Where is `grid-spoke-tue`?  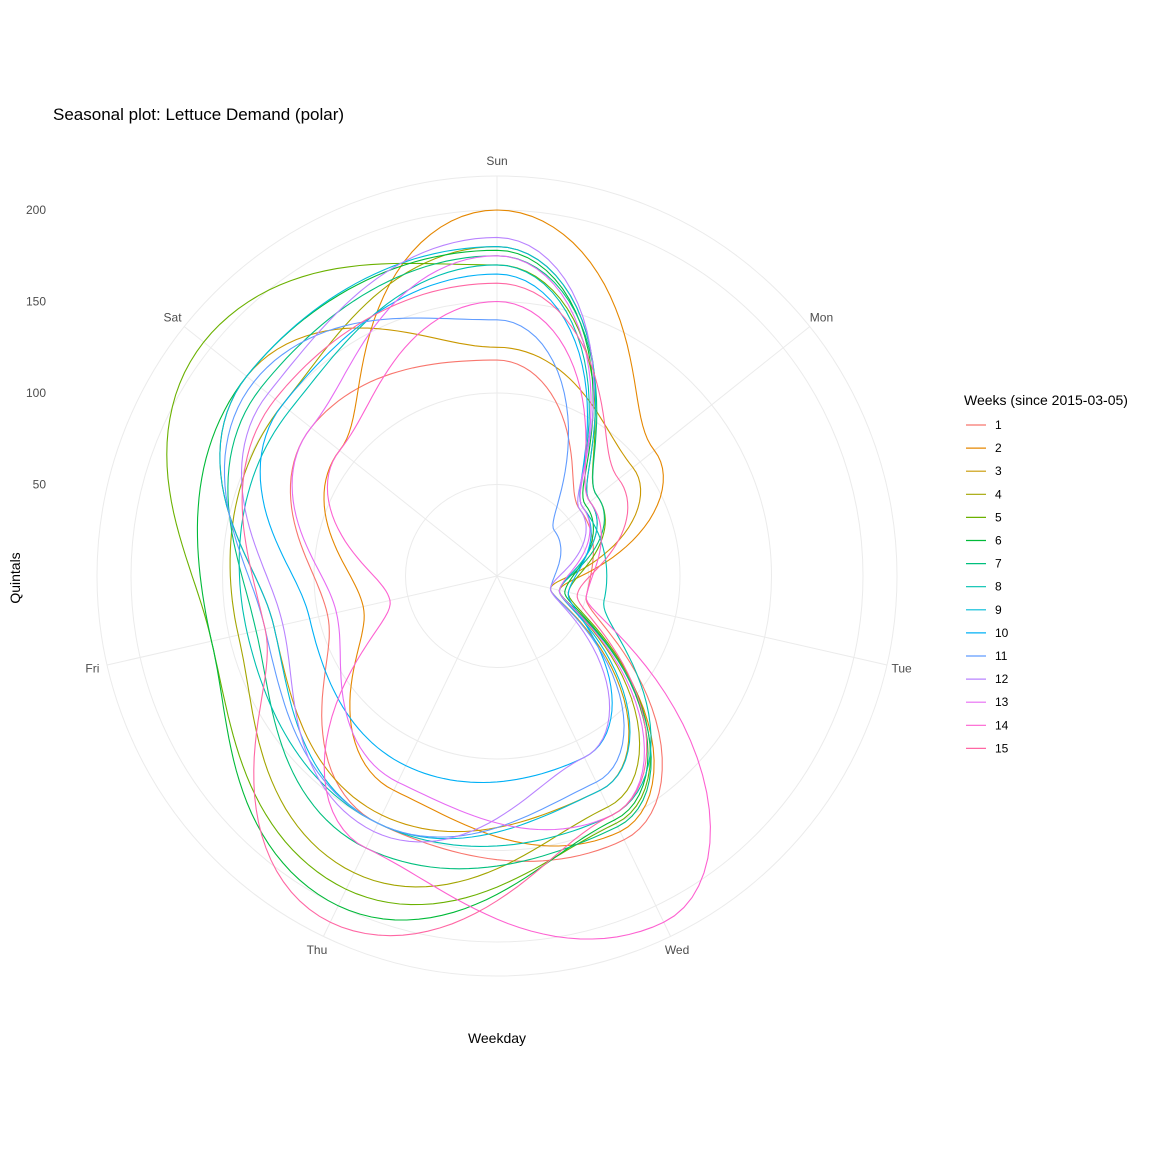 grid-spoke-tue is located at coordinates (692, 620).